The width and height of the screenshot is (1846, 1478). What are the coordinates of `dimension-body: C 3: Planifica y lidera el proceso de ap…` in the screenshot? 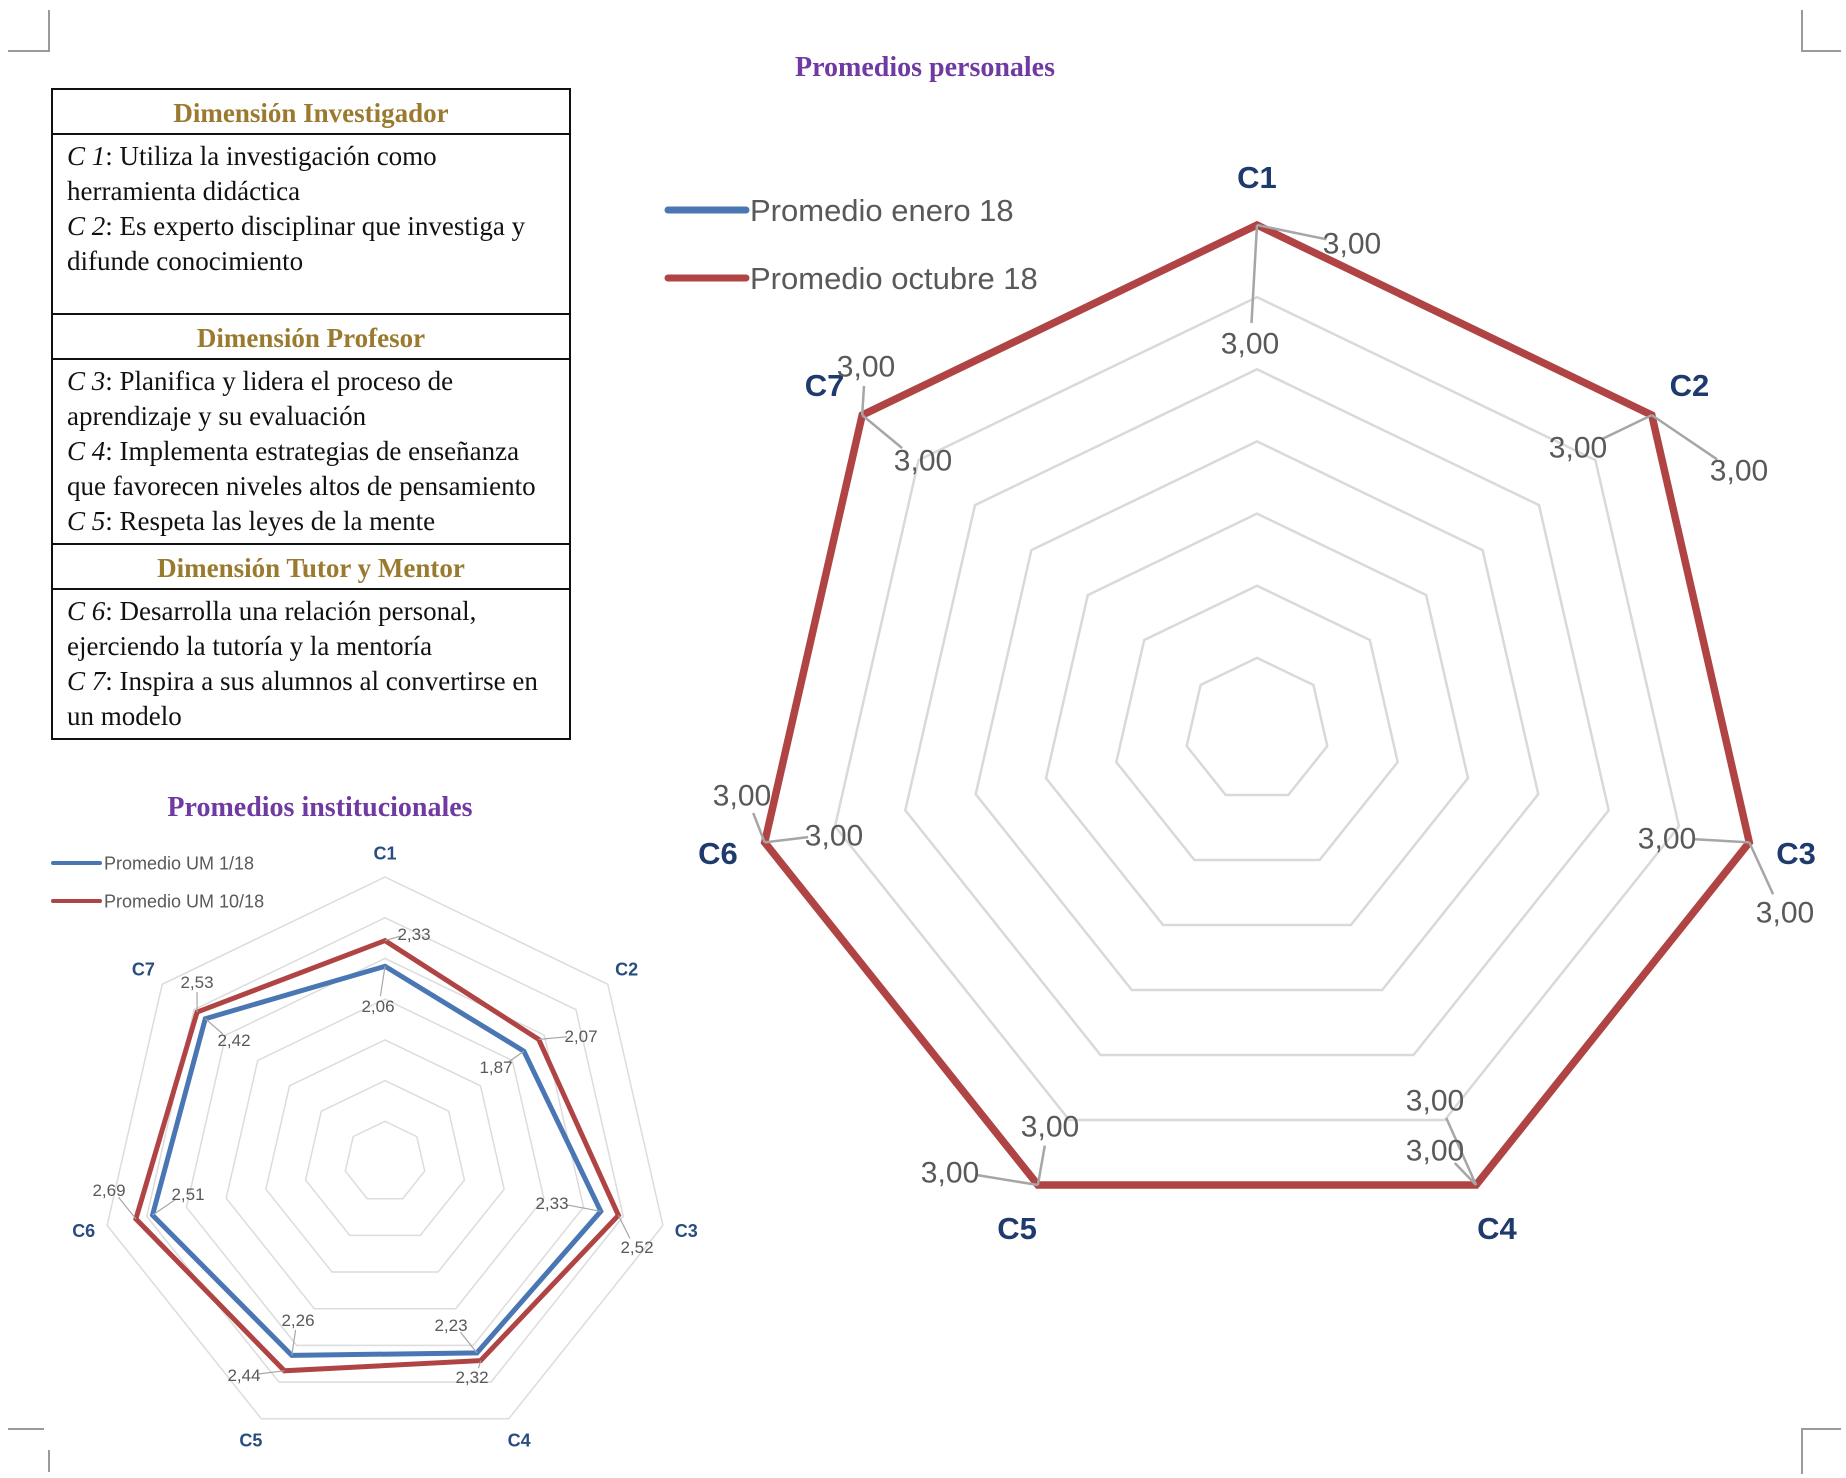 It's located at (311, 451).